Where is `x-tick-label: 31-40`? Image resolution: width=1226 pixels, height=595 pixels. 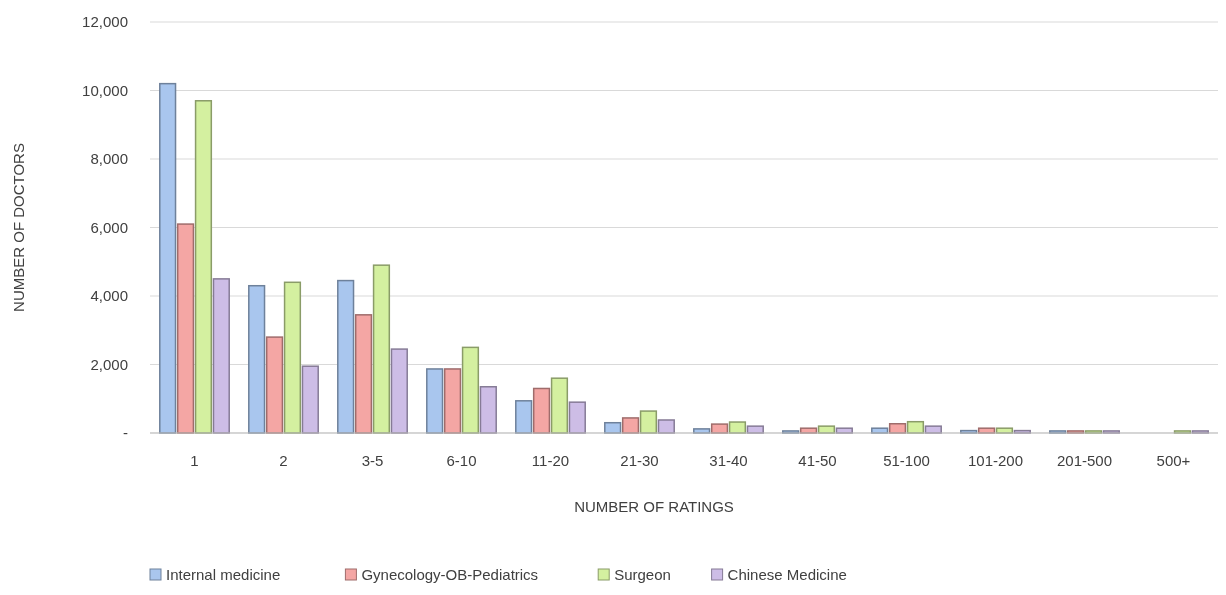
x-tick-label: 31-40 is located at coordinates (728, 460).